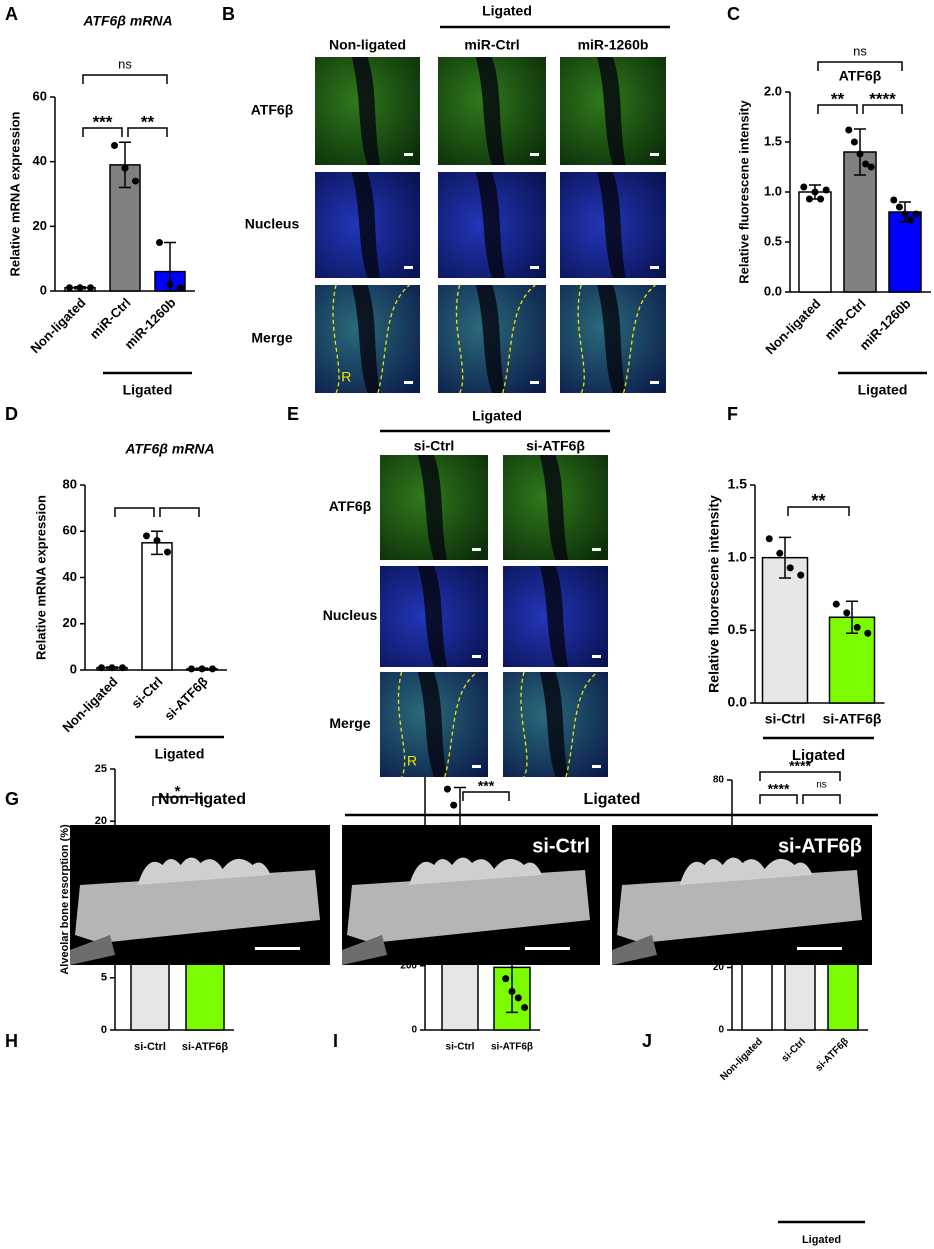 The height and width of the screenshot is (1249, 934). What do you see at coordinates (40, 577) in the screenshot?
I see `y-axis-label: Relative mRNA expression` at bounding box center [40, 577].